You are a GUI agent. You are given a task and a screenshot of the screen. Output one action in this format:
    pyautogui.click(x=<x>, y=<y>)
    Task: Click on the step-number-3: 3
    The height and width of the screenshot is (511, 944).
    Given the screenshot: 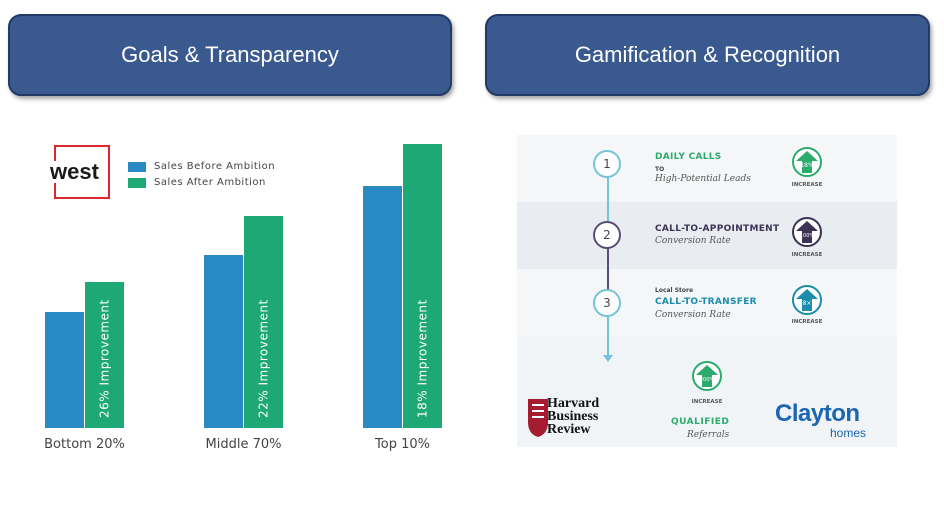 What is the action you would take?
    pyautogui.click(x=607, y=303)
    